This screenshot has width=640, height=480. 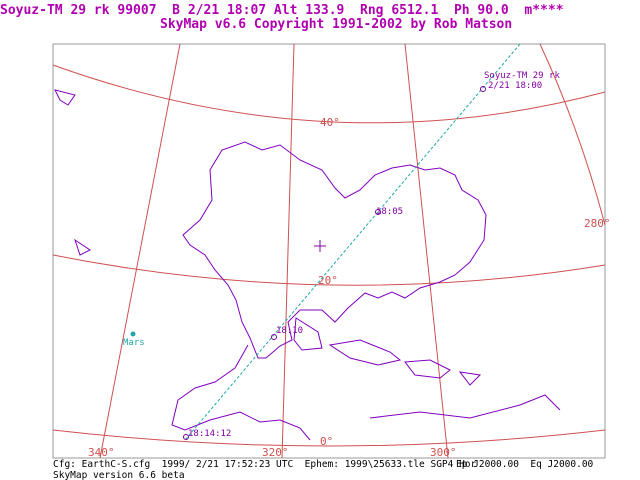 I want to click on track-label: Soyuz-TM 29 rk, so click(x=522, y=76).